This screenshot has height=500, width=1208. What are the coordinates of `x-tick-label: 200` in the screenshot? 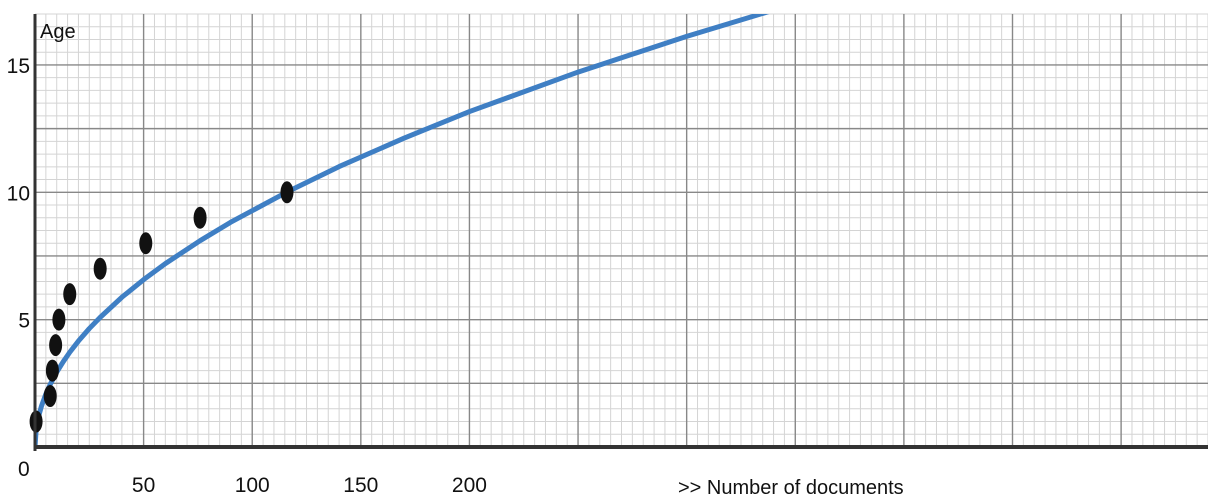 It's located at (469, 485).